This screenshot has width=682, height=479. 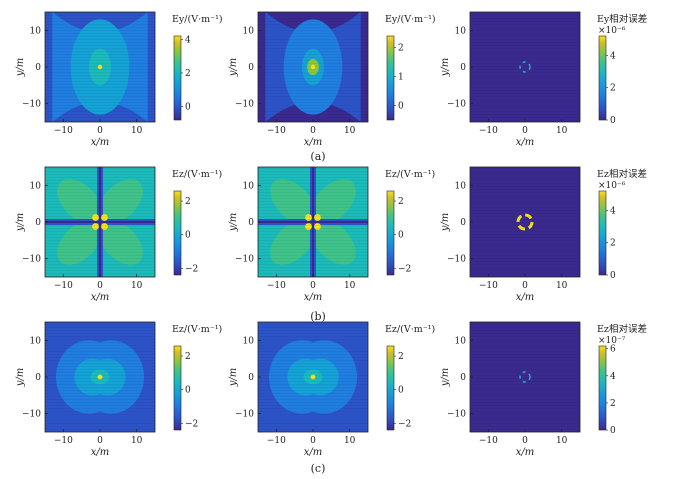 I want to click on heatmap-panel-a1: −10 0 10 −10 0 10 x/m y/m 0 2 4 Ey/(V·m⁻¹), so click(x=119, y=79).